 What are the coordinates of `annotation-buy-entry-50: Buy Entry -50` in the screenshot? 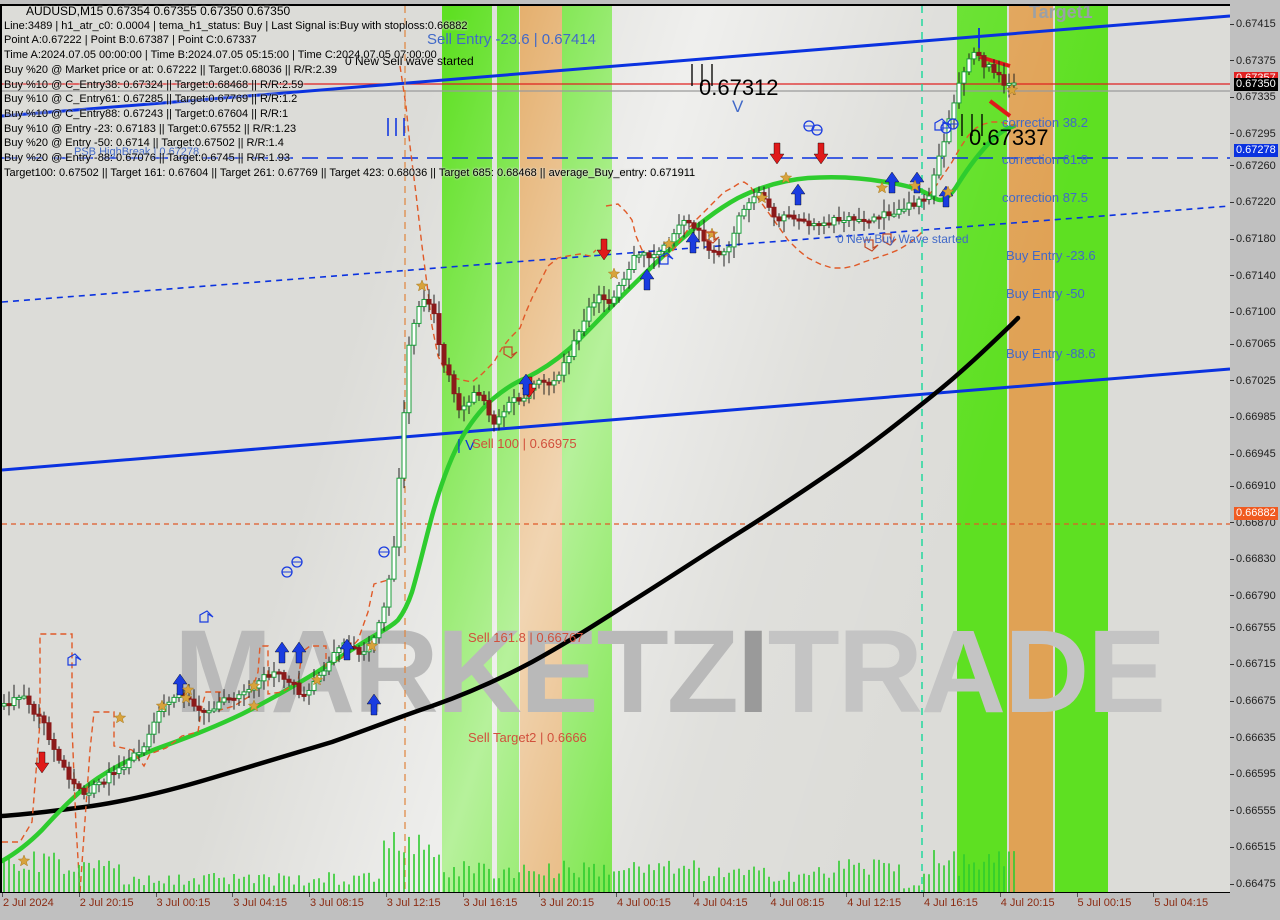 It's located at (1045, 293).